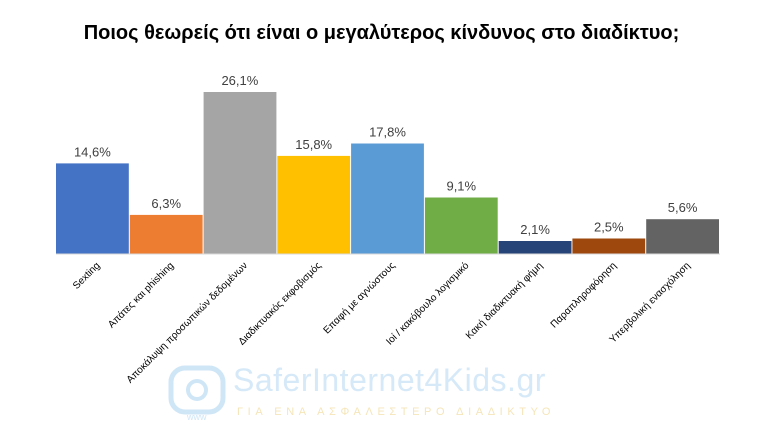 The width and height of the screenshot is (763, 429). What do you see at coordinates (141, 295) in the screenshot?
I see `category-label-2: Απάτες και phishing` at bounding box center [141, 295].